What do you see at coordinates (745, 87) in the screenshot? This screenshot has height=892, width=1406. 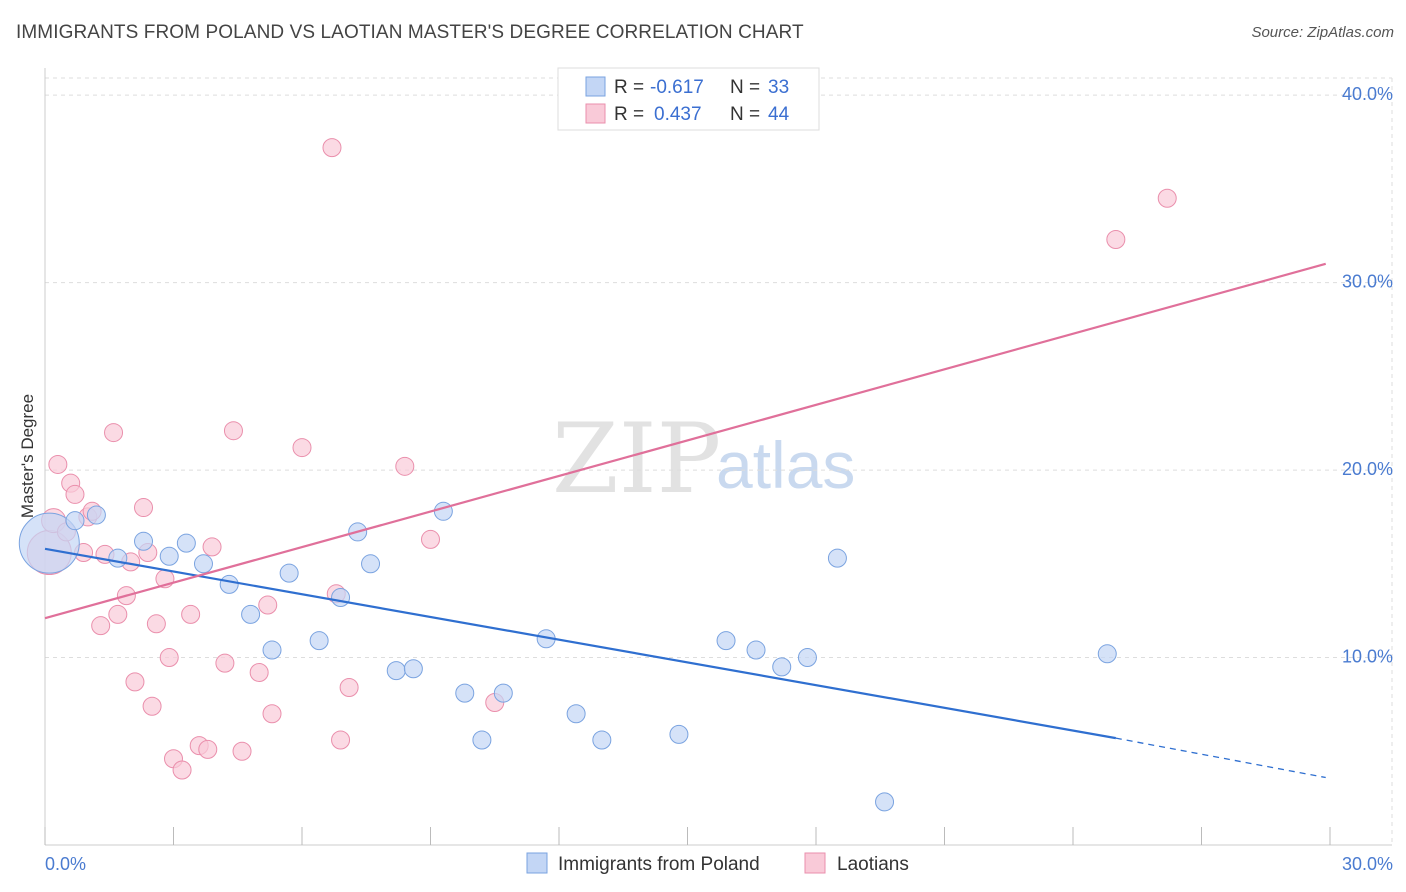 I see `legend-n-label-blue: N =` at bounding box center [745, 87].